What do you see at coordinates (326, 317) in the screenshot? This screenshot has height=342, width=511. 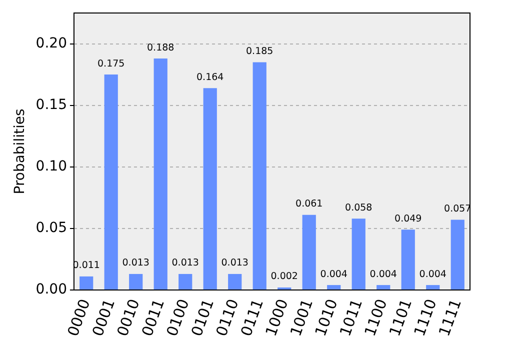 I see `x-tick-label: 1010` at bounding box center [326, 317].